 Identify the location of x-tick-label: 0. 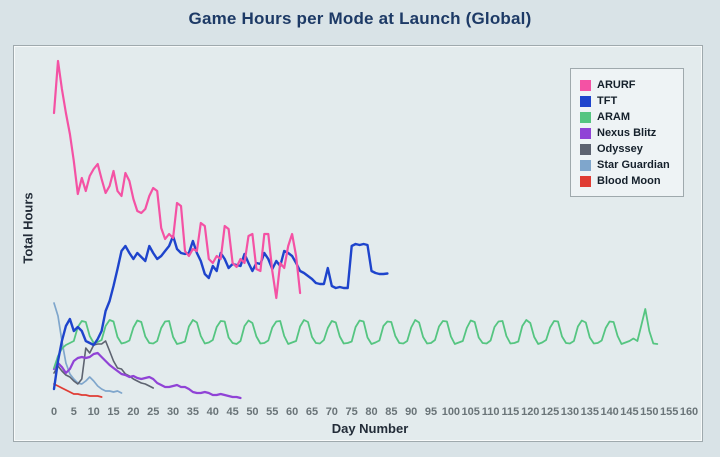
(54, 412).